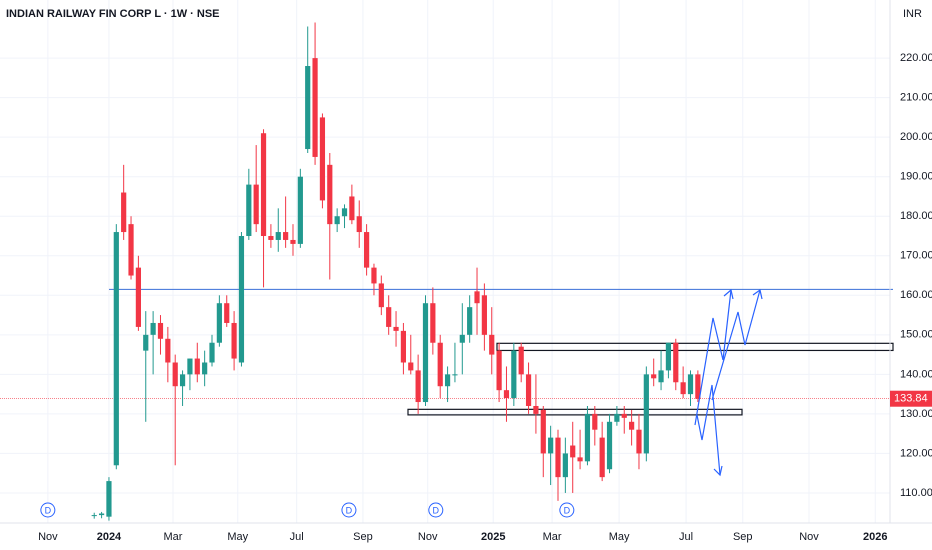 Image resolution: width=932 pixels, height=550 pixels. Describe the element at coordinates (916, 414) in the screenshot. I see `y-tick-label: 130.00` at that location.